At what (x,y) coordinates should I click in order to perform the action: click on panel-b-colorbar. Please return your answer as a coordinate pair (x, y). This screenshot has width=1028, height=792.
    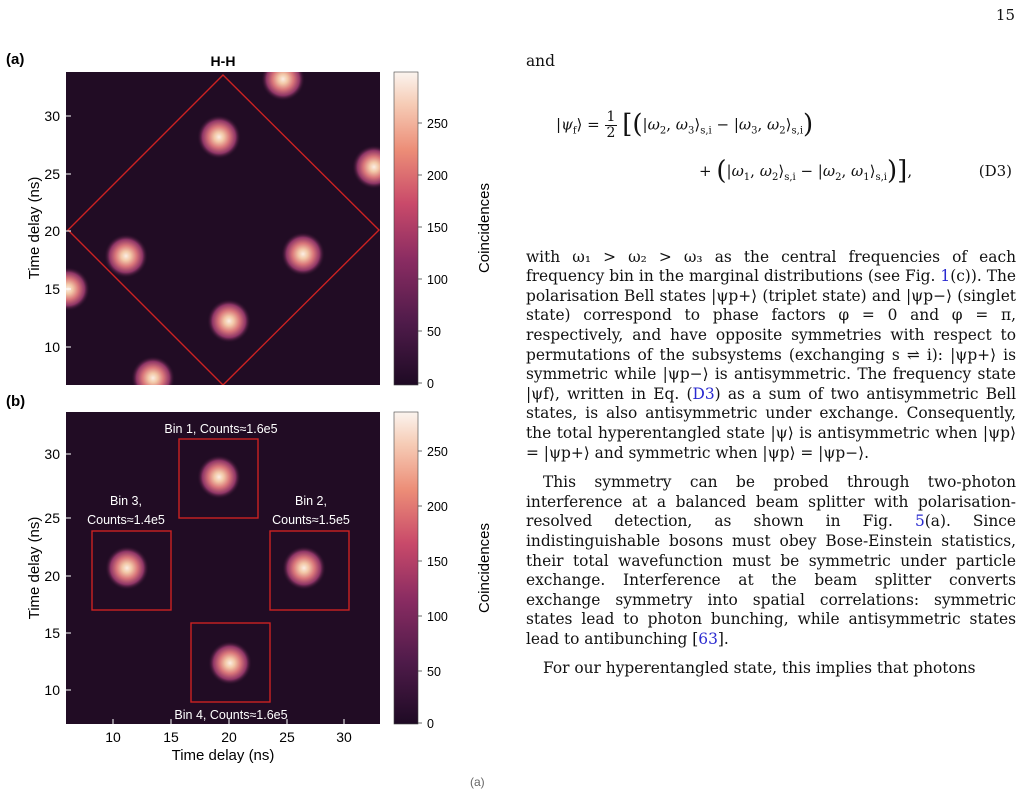
    Looking at the image, I should click on (406, 568).